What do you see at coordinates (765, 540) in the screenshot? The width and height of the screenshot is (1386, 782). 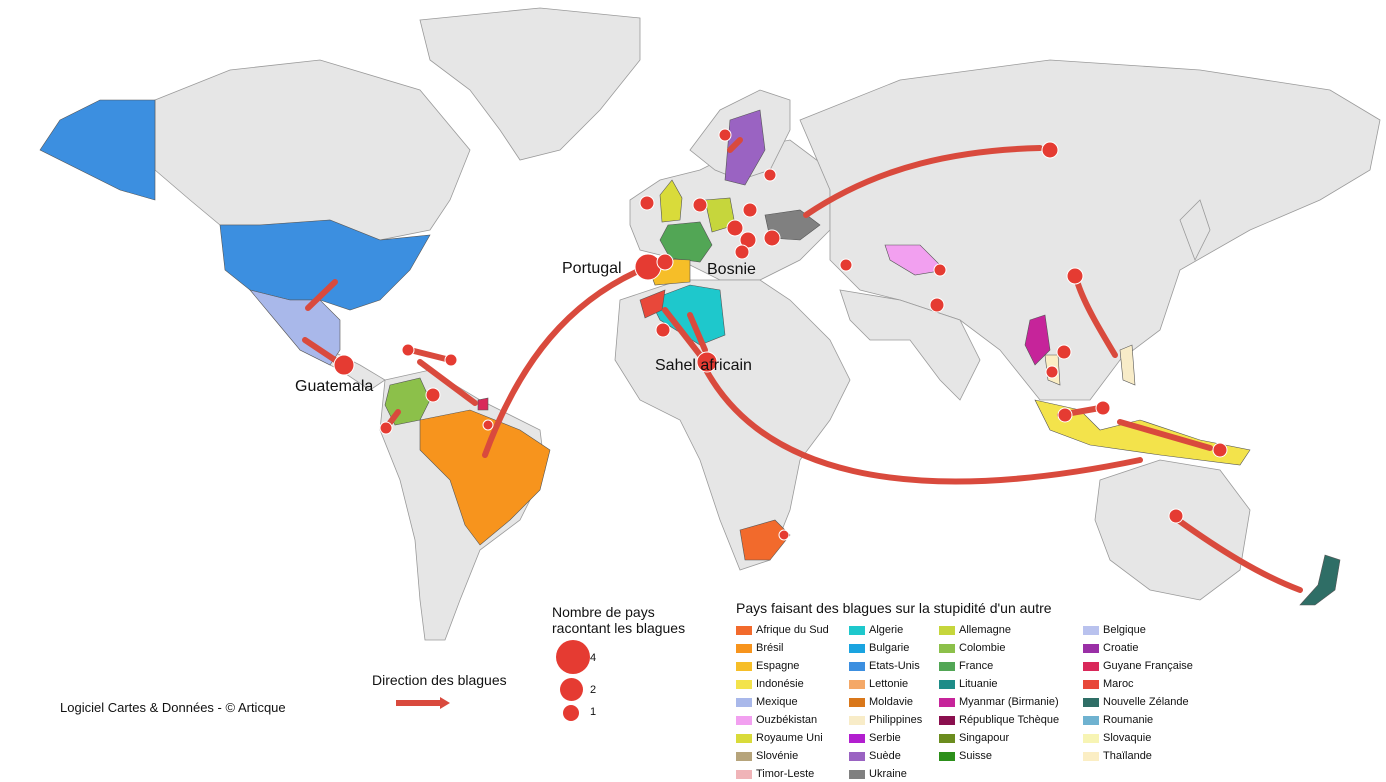 I see `country-afrique-du-sud` at bounding box center [765, 540].